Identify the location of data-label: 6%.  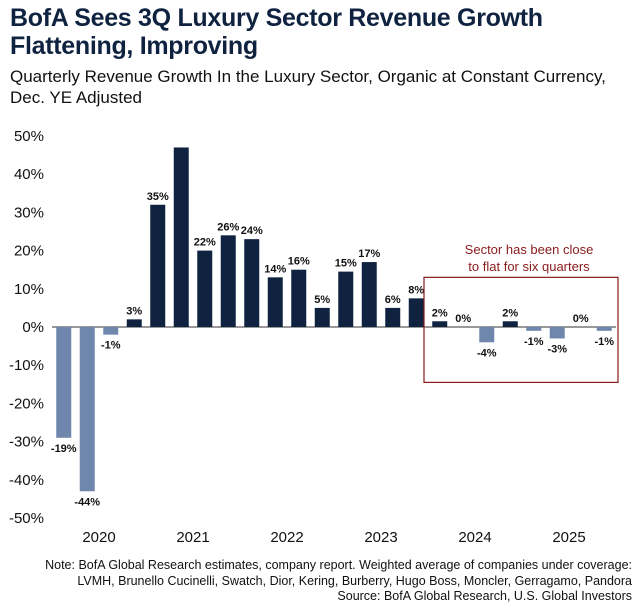
(393, 300).